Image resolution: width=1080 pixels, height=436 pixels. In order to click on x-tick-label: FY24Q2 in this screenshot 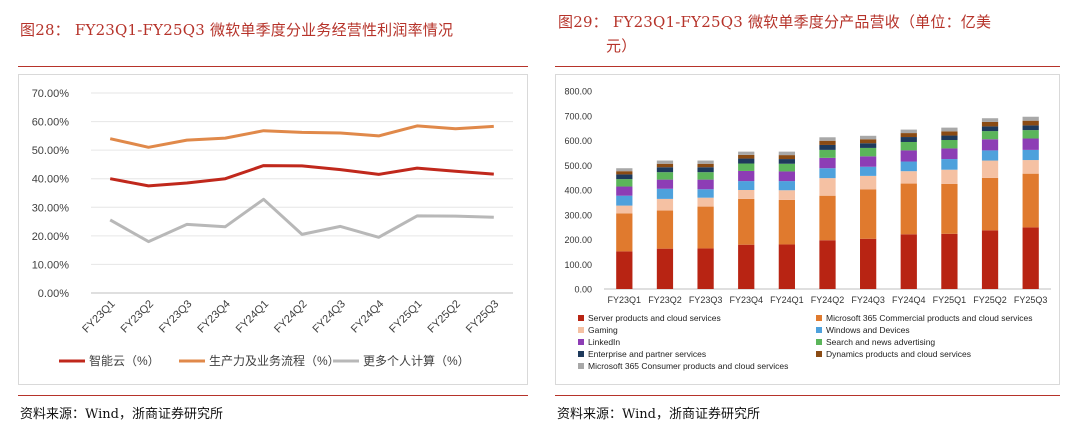, I will do `click(290, 316)`.